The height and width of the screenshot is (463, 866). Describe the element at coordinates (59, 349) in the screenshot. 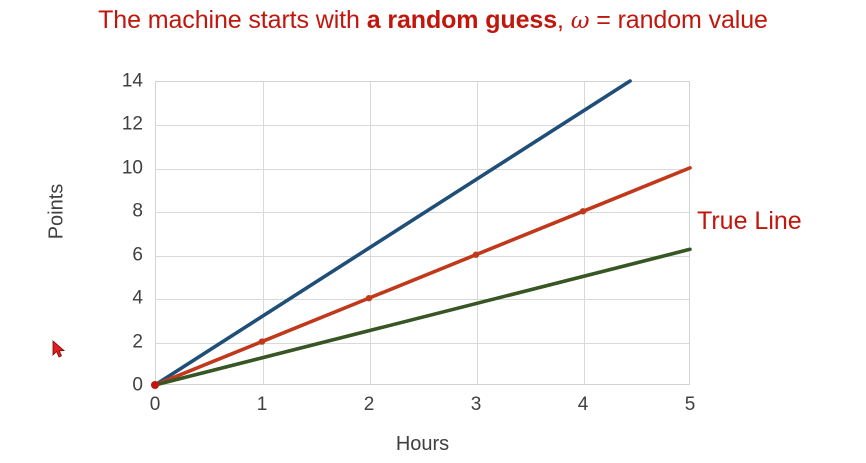

I see `mouse-pointer-icon` at that location.